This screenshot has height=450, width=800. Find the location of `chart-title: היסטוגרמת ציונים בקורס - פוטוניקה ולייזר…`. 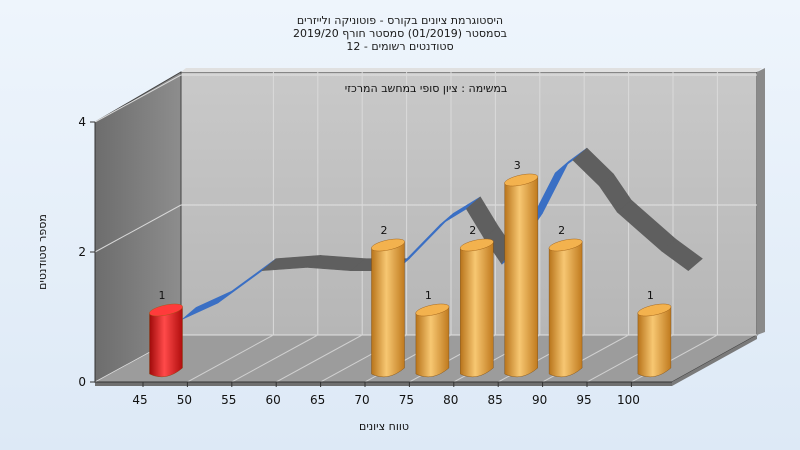

chart-title: היסטוגרמת ציונים בקורס - פוטוניקה ולייזר… is located at coordinates (400, 33).